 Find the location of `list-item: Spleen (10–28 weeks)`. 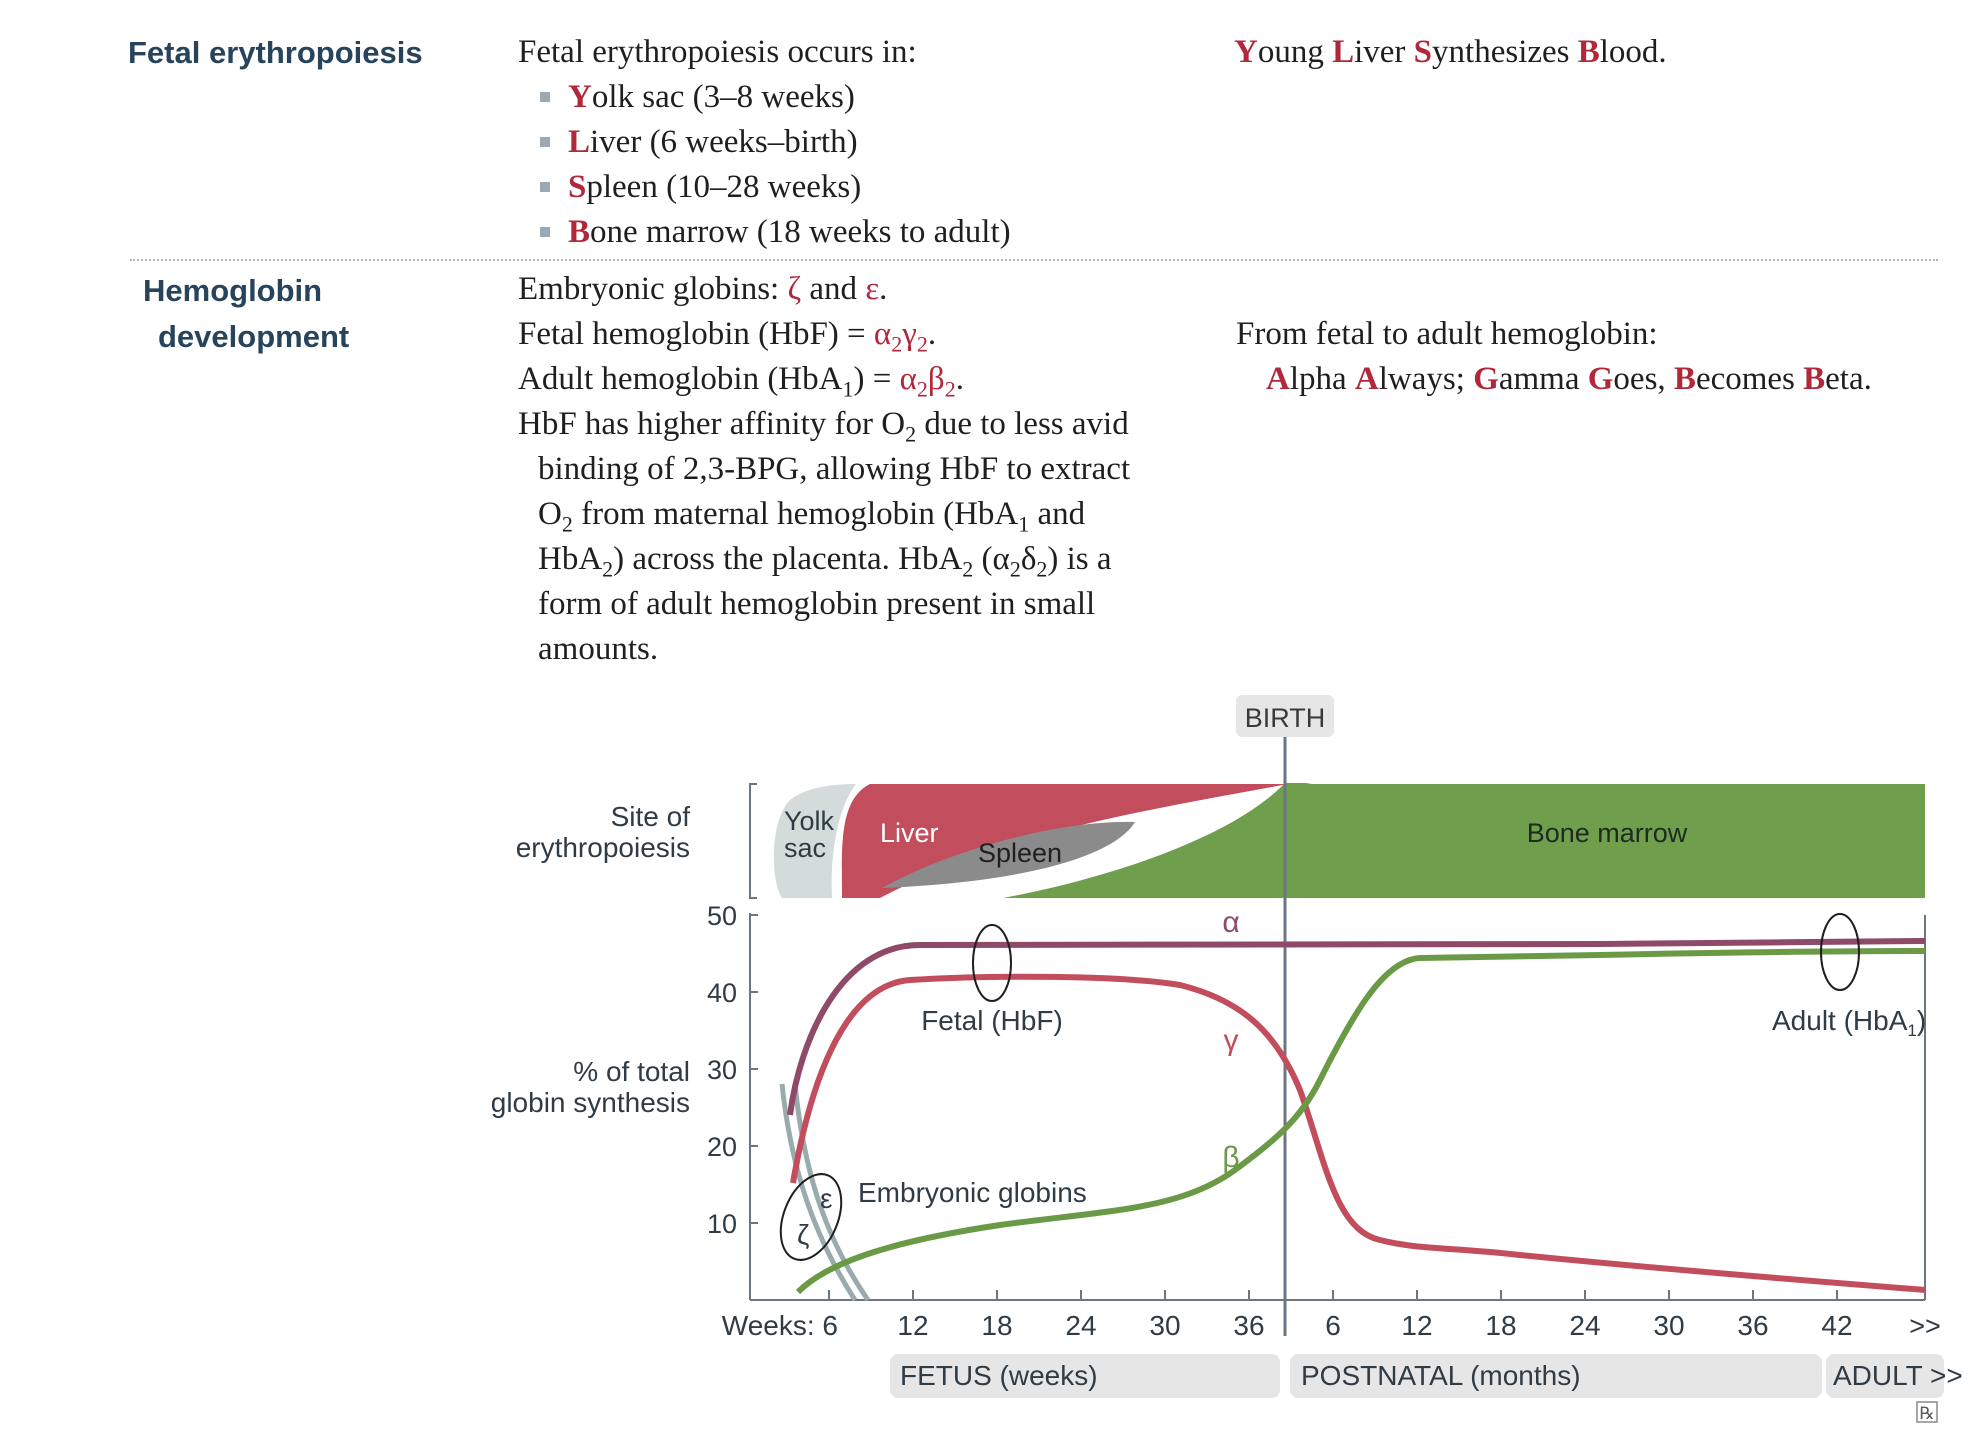

list-item: Spleen (10–28 weeks) is located at coordinates (775, 187).